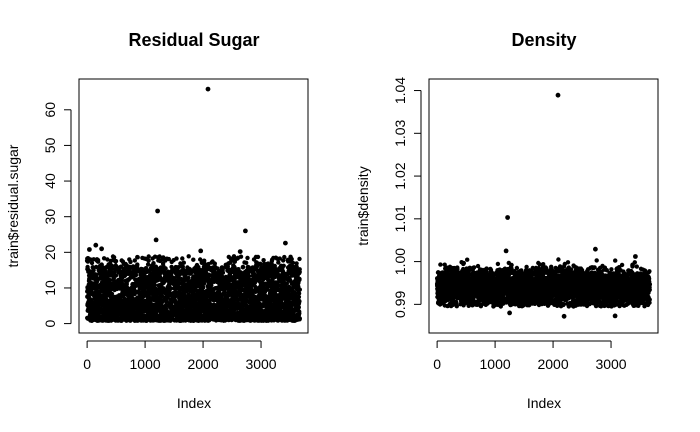 This screenshot has height=432, width=700. What do you see at coordinates (202, 364) in the screenshot?
I see `x-tick-label: 2000` at bounding box center [202, 364].